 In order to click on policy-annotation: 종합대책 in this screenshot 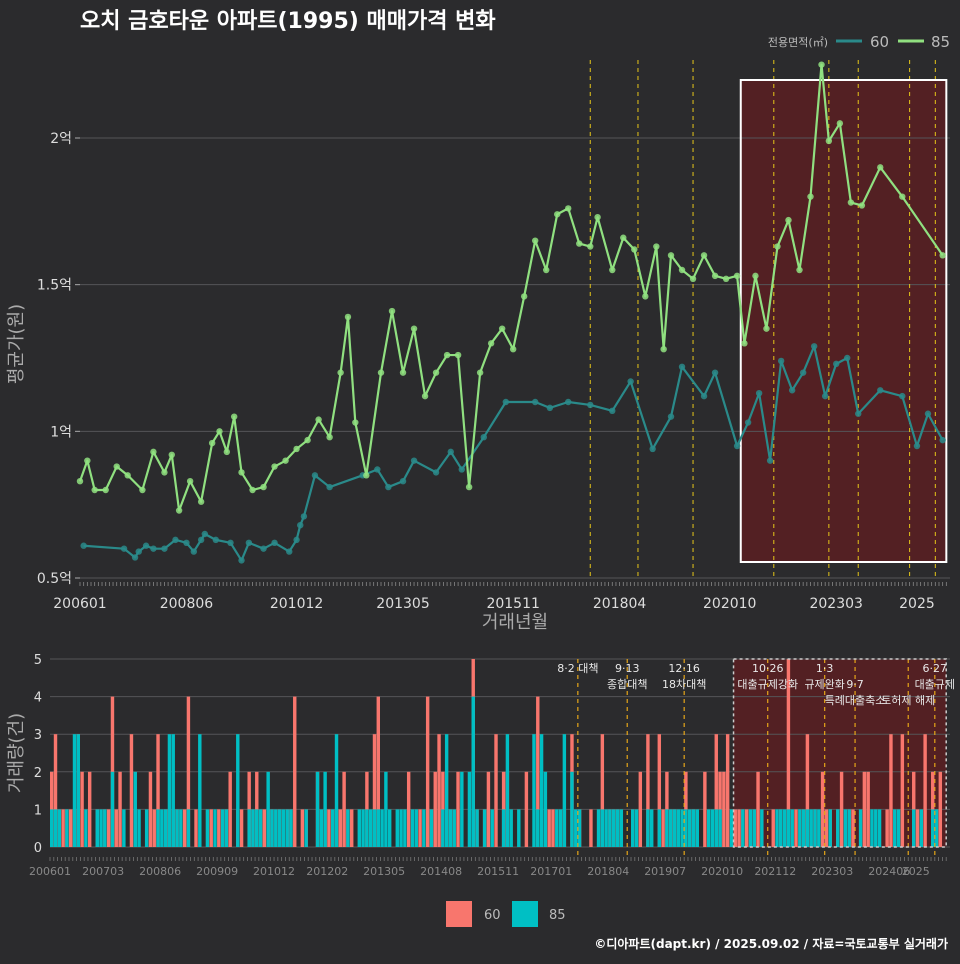, I will do `click(627, 684)`.